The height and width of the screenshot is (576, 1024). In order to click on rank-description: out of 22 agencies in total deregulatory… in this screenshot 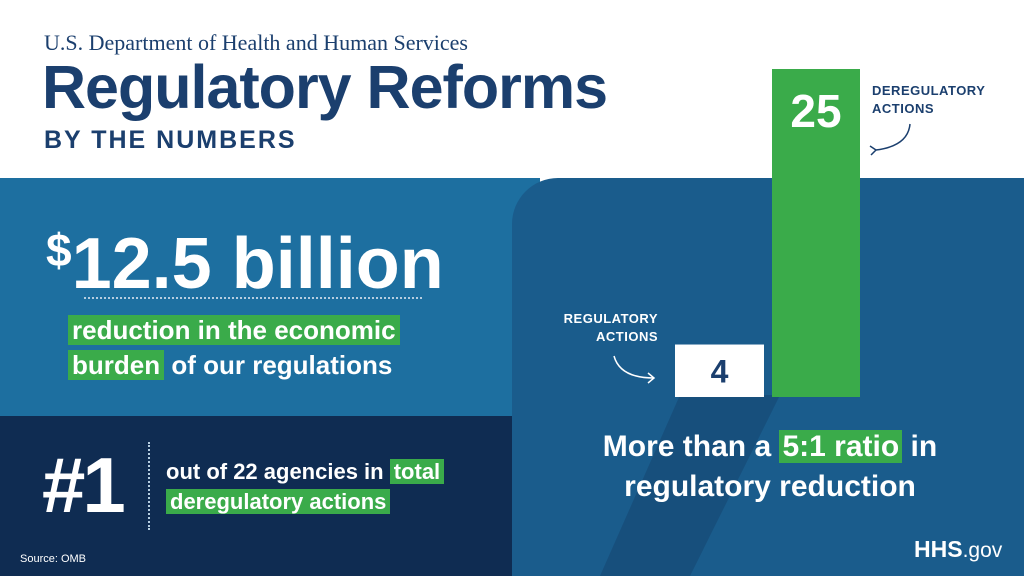, I will do `click(305, 487)`.